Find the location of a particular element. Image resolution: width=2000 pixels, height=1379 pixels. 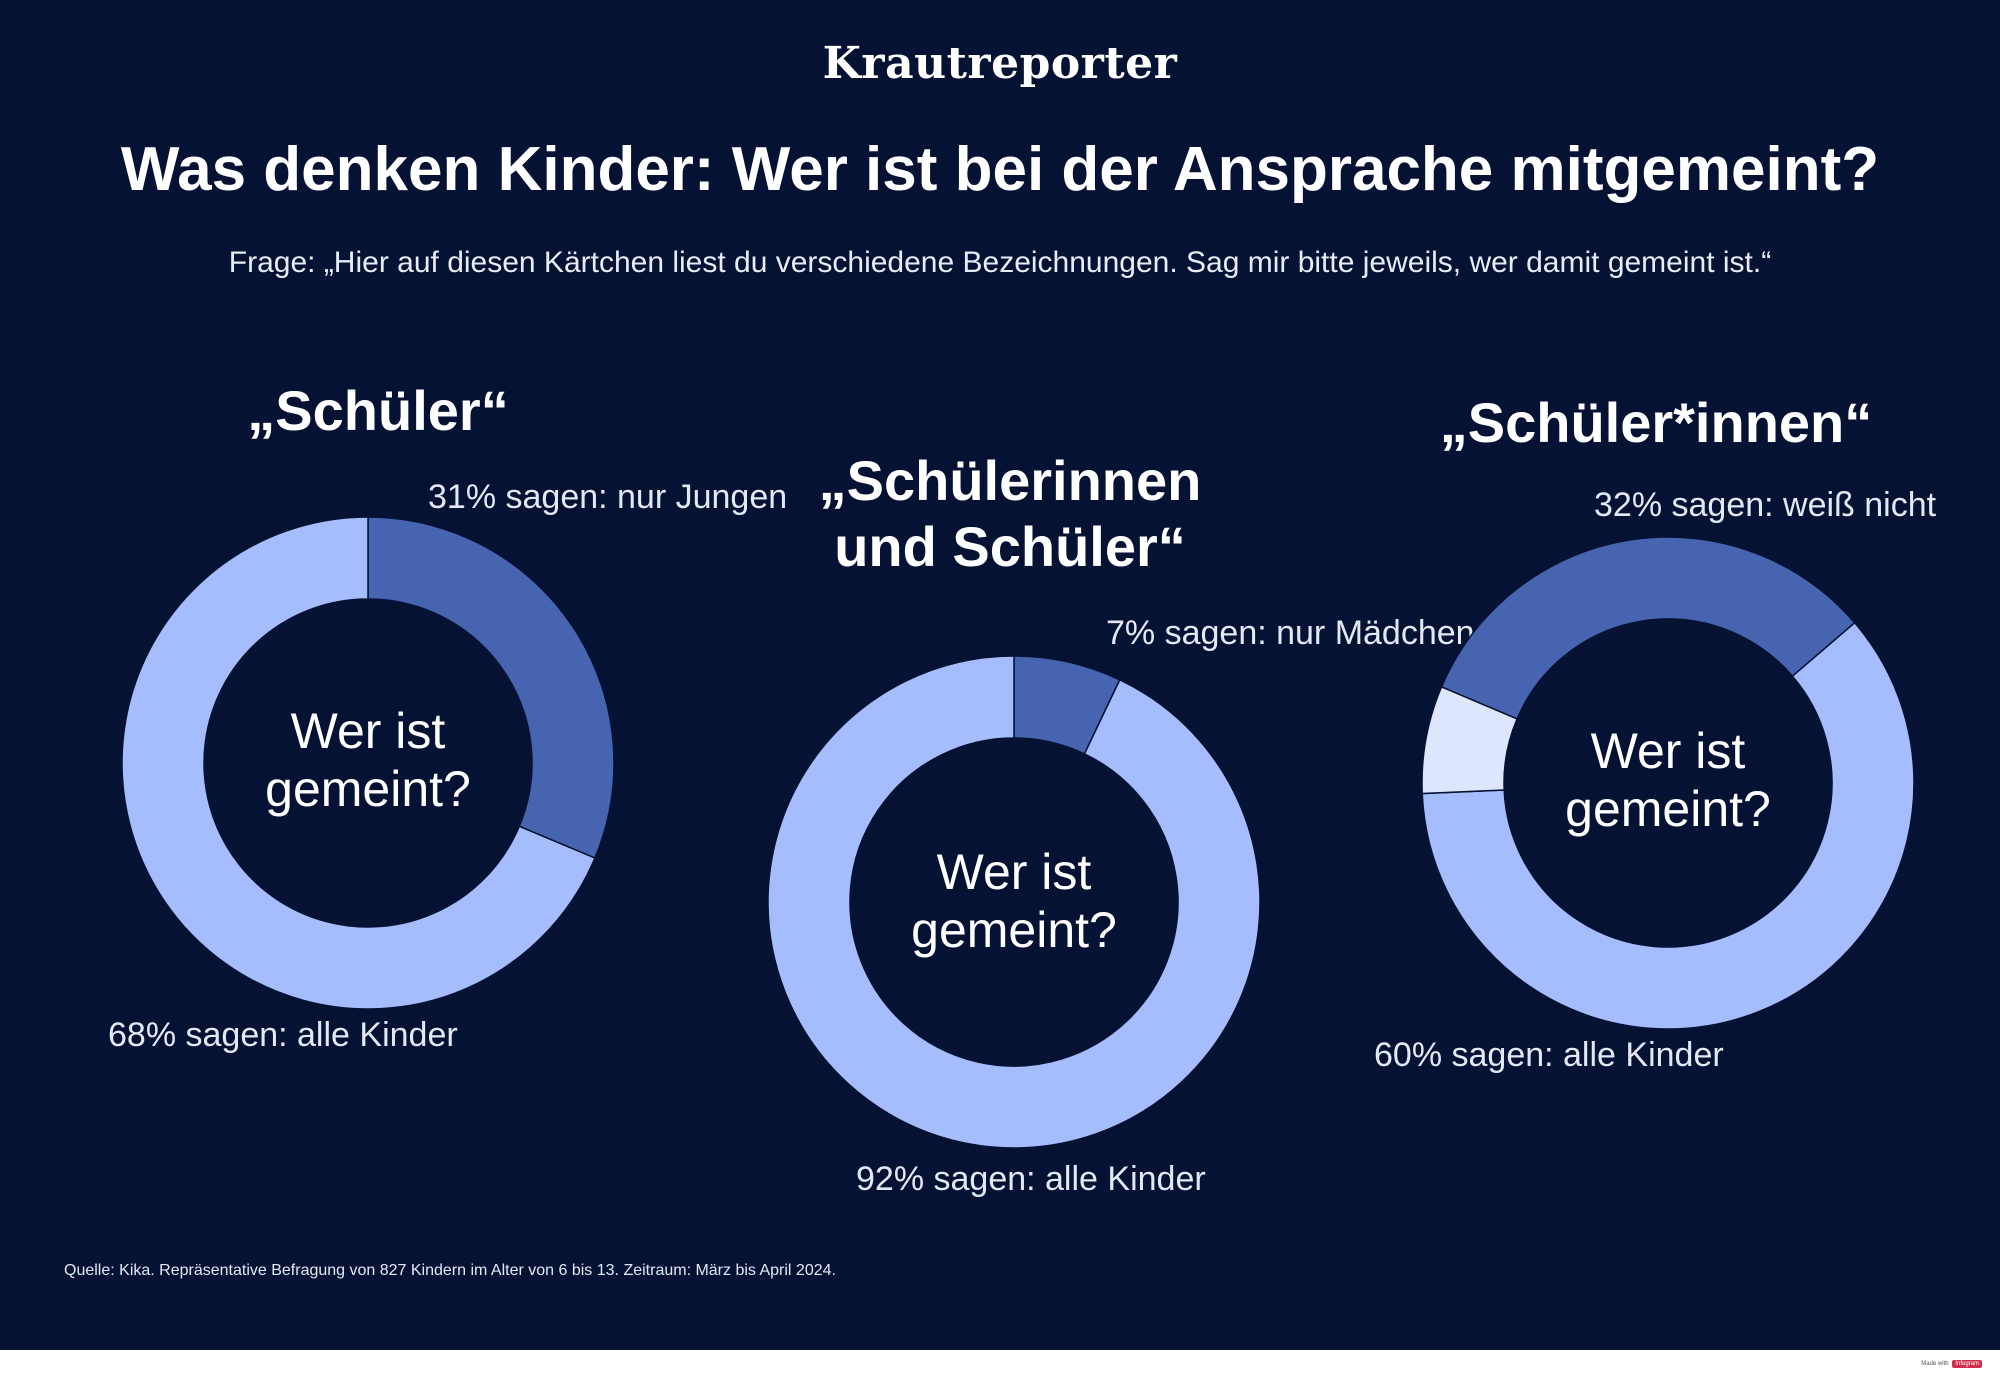

chart-3-slice-other is located at coordinates (1470, 740).